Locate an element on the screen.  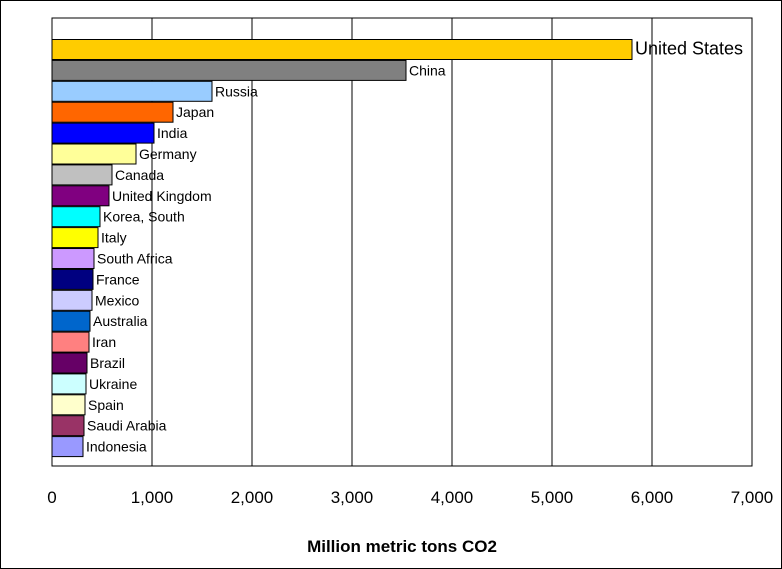
x-tick-label: 1,000 is located at coordinates (152, 497).